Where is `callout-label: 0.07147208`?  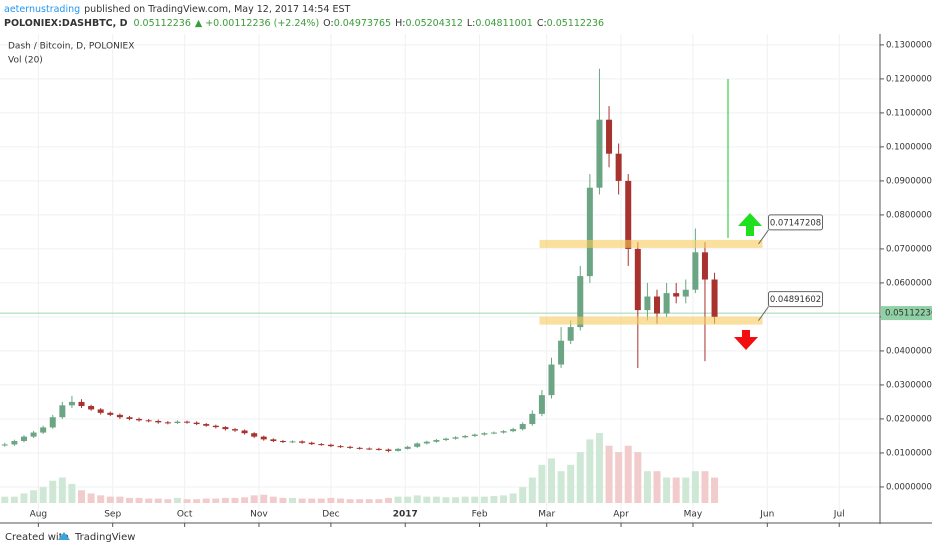
callout-label: 0.07147208 is located at coordinates (795, 223).